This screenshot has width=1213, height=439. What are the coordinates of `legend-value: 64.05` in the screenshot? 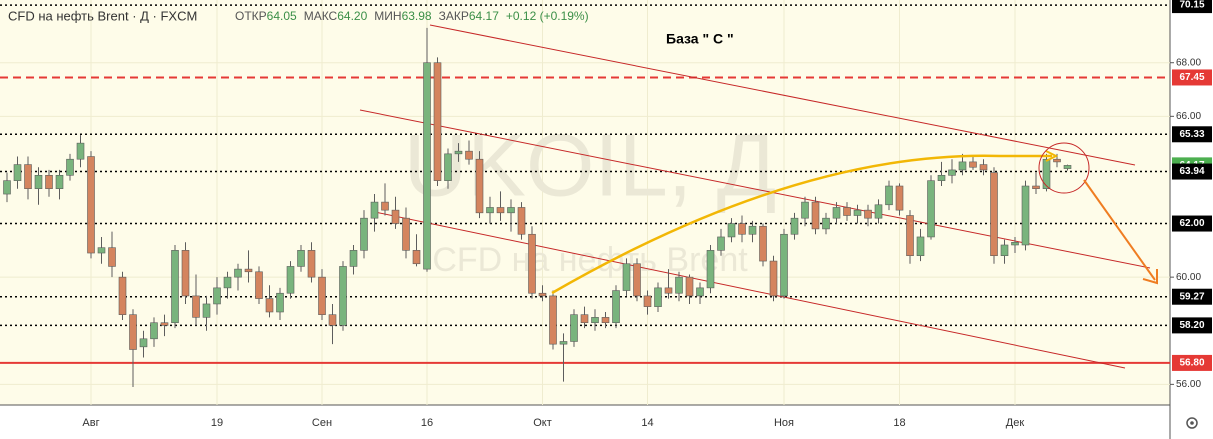 It's located at (282, 16).